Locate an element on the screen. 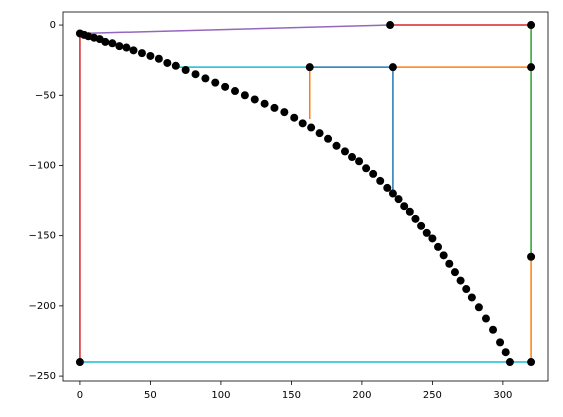 The height and width of the screenshot is (417, 563). y-tick-label: 0 is located at coordinates (53, 25).